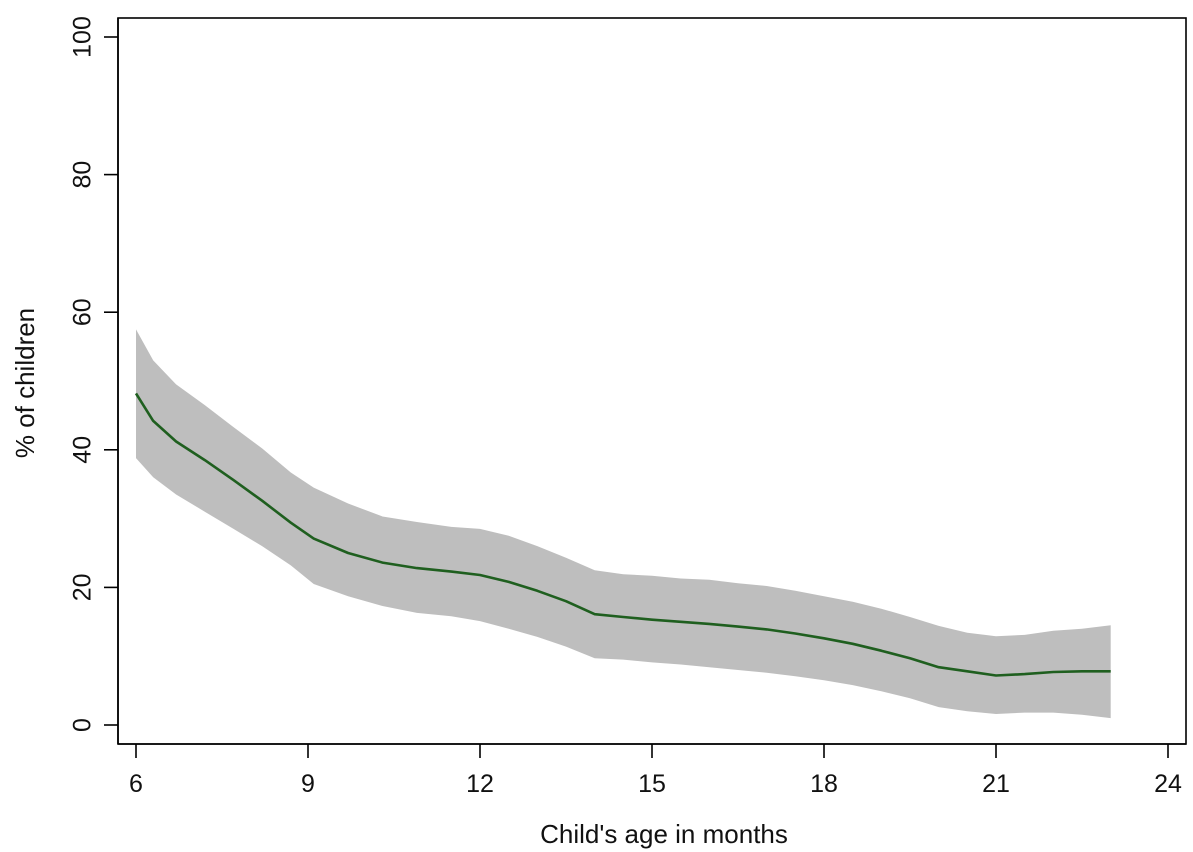  Describe the element at coordinates (83, 312) in the screenshot. I see `y-tick-label: 60` at that location.